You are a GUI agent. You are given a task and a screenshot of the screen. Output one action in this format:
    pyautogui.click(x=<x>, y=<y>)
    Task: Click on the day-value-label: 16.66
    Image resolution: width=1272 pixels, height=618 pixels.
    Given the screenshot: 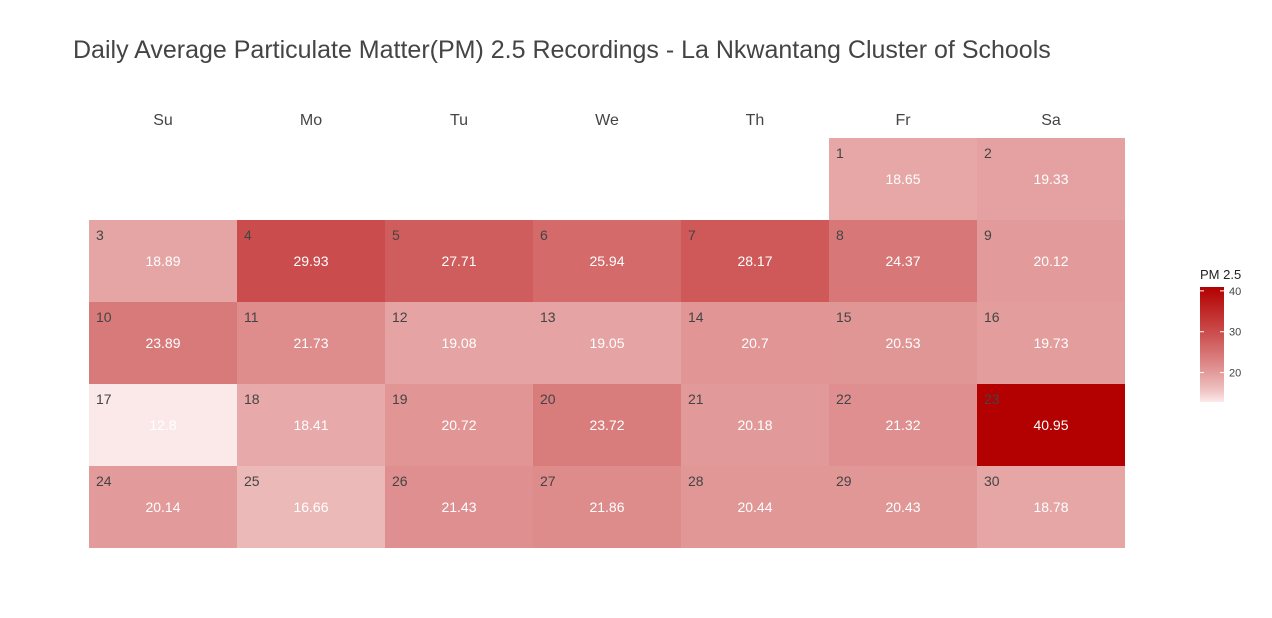 What is the action you would take?
    pyautogui.click(x=310, y=507)
    